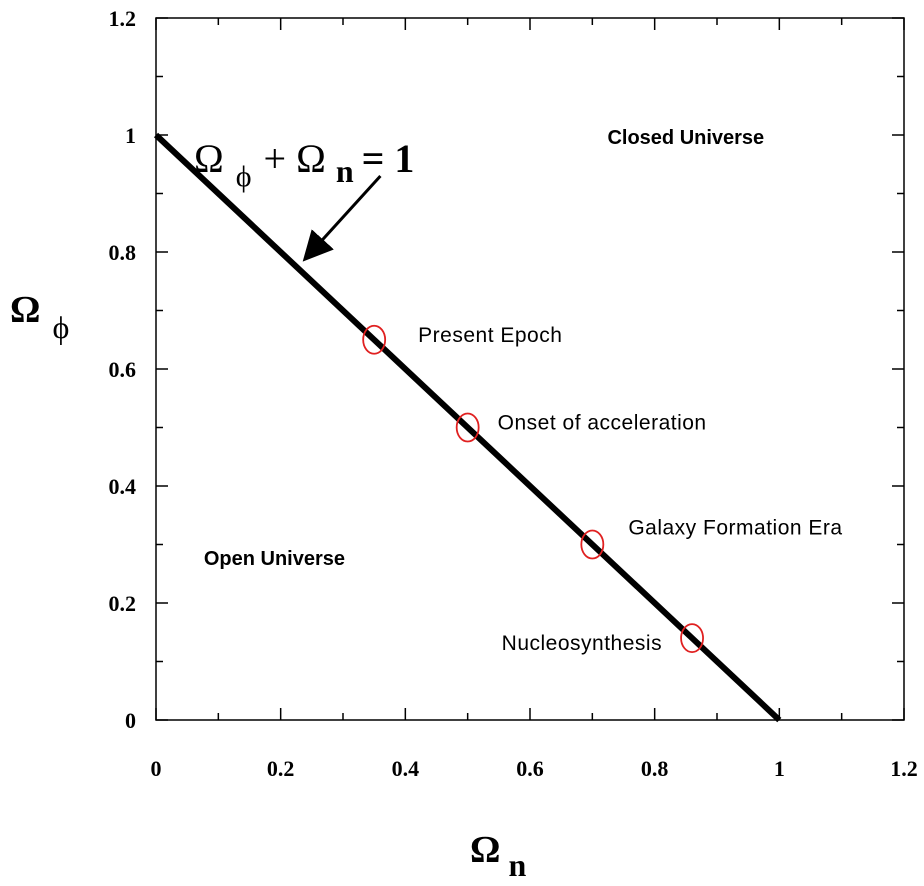  I want to click on y-tick-label: 0.4, so click(123, 486).